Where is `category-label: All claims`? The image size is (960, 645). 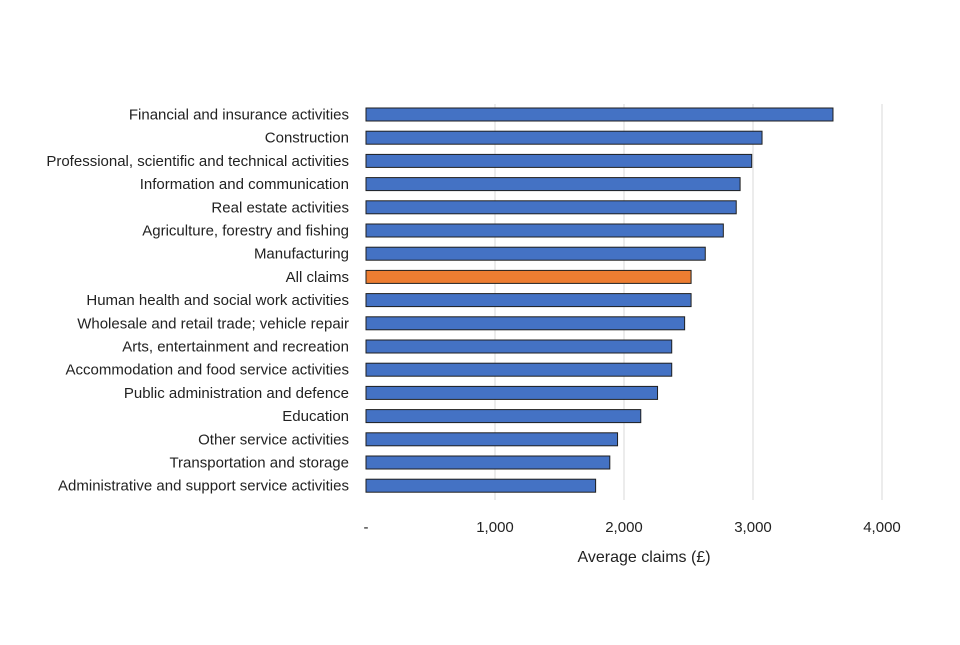 category-label: All claims is located at coordinates (317, 277).